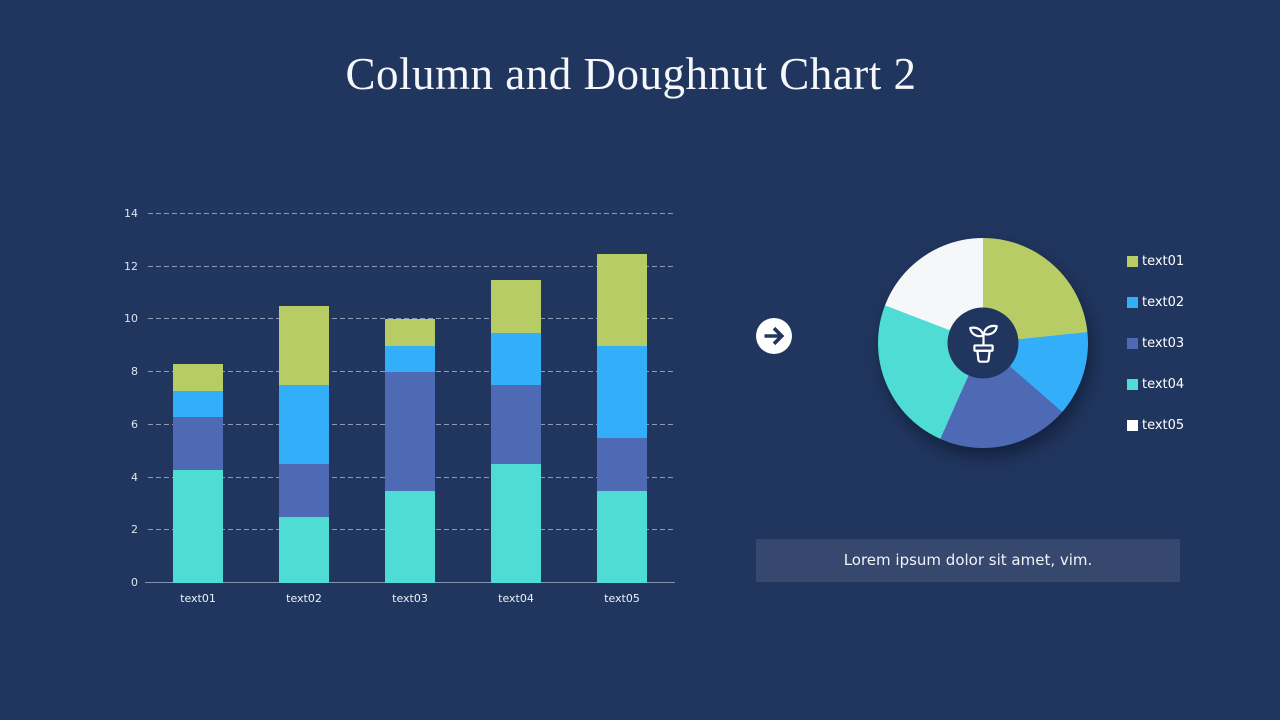 This screenshot has width=1280, height=720. I want to click on legend-item-text05: text05, so click(1156, 425).